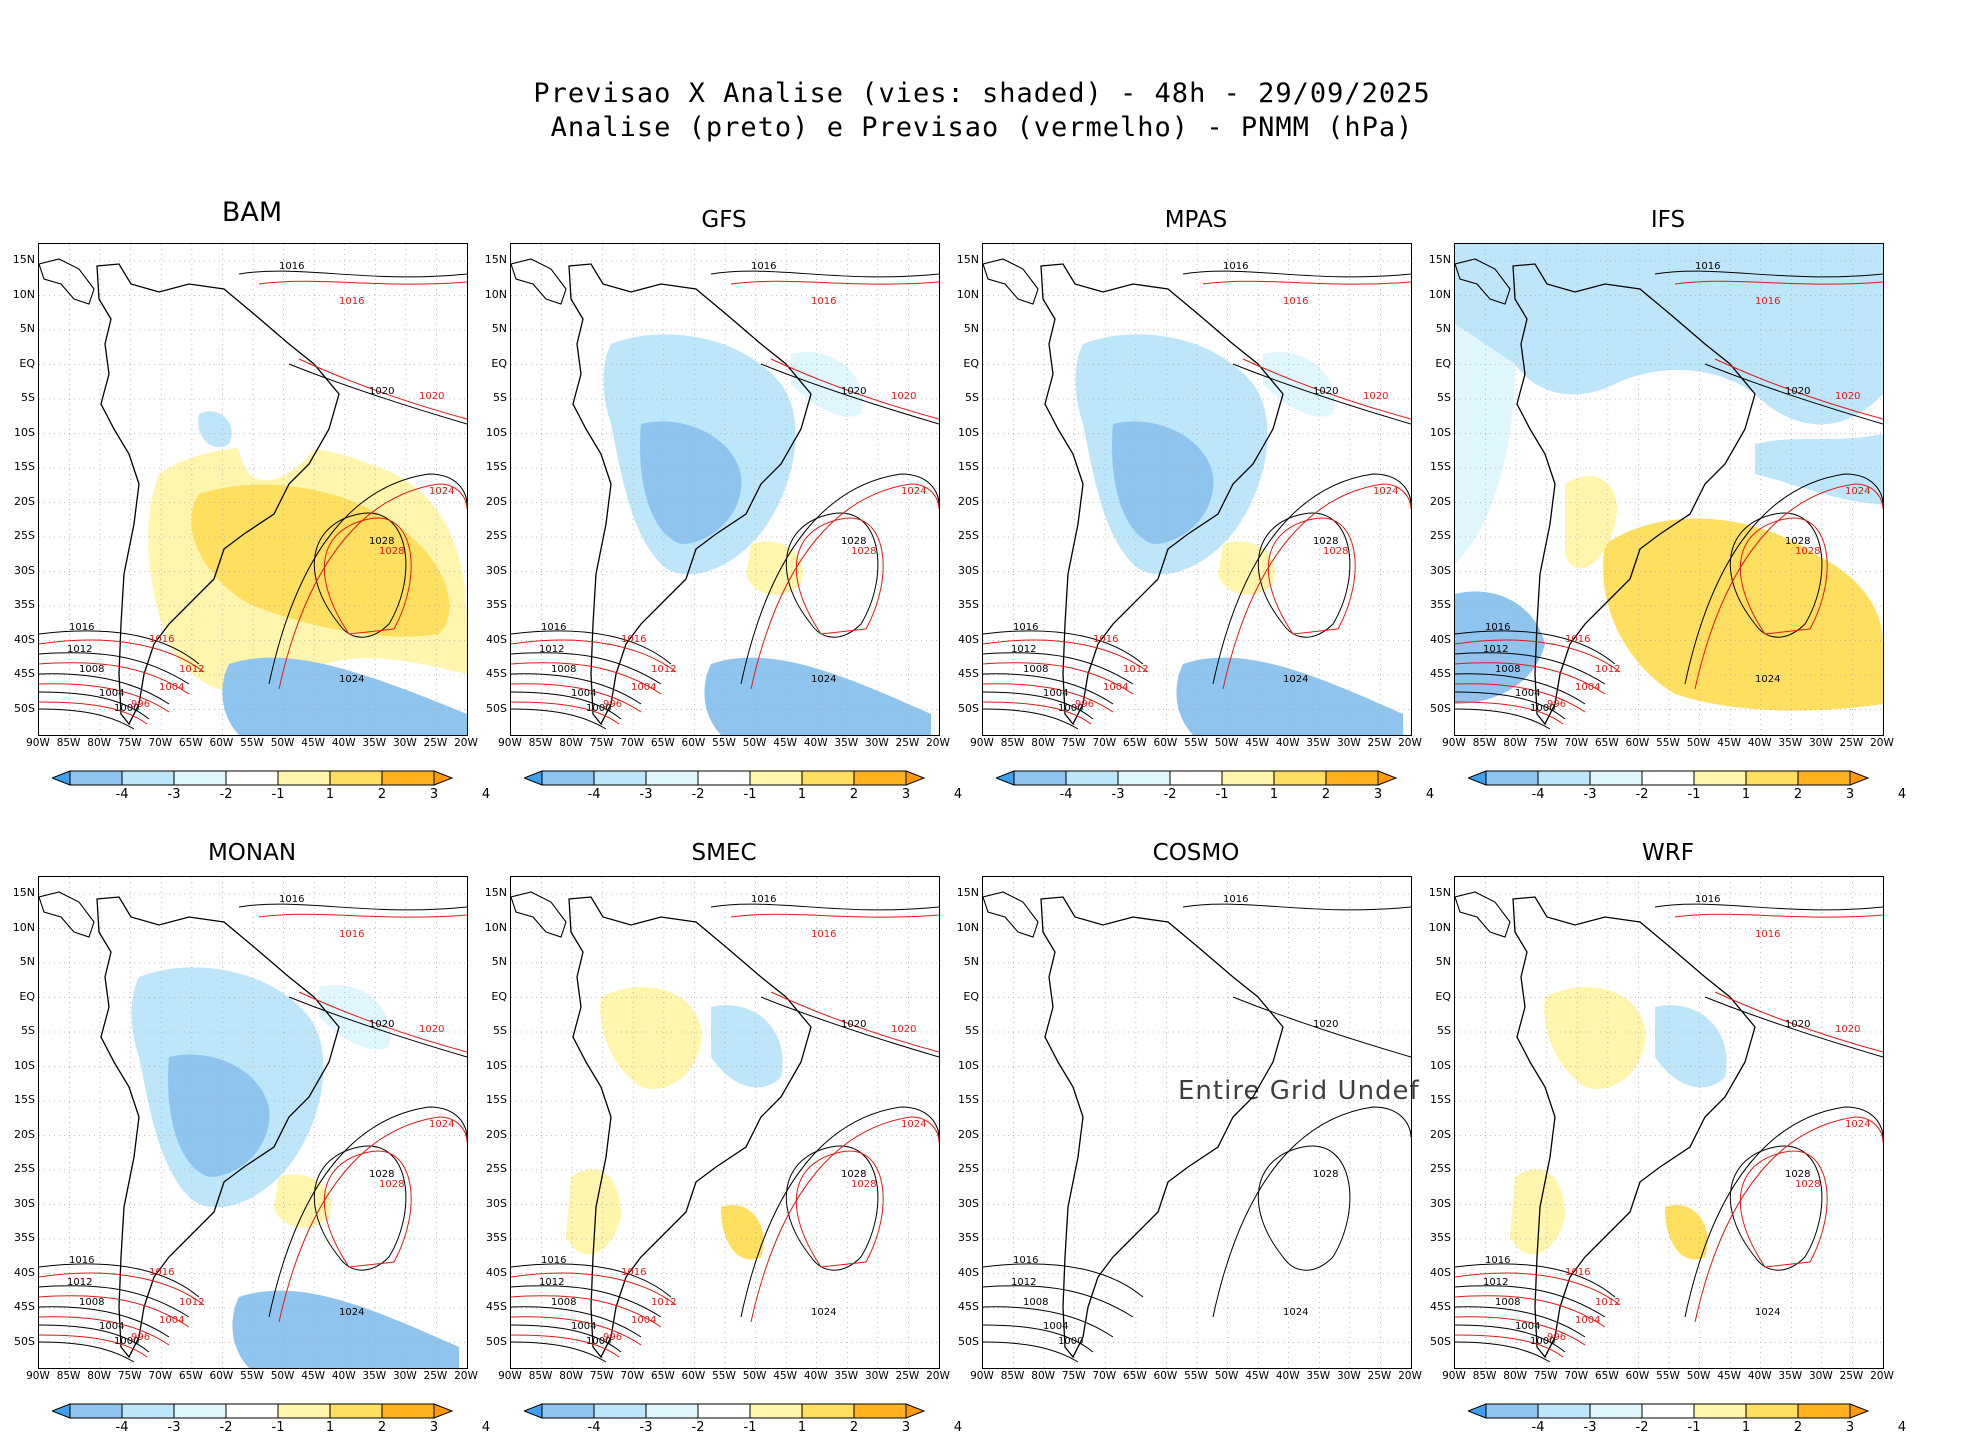  What do you see at coordinates (1299, 1091) in the screenshot?
I see `undef-message: Entire Grid Undef` at bounding box center [1299, 1091].